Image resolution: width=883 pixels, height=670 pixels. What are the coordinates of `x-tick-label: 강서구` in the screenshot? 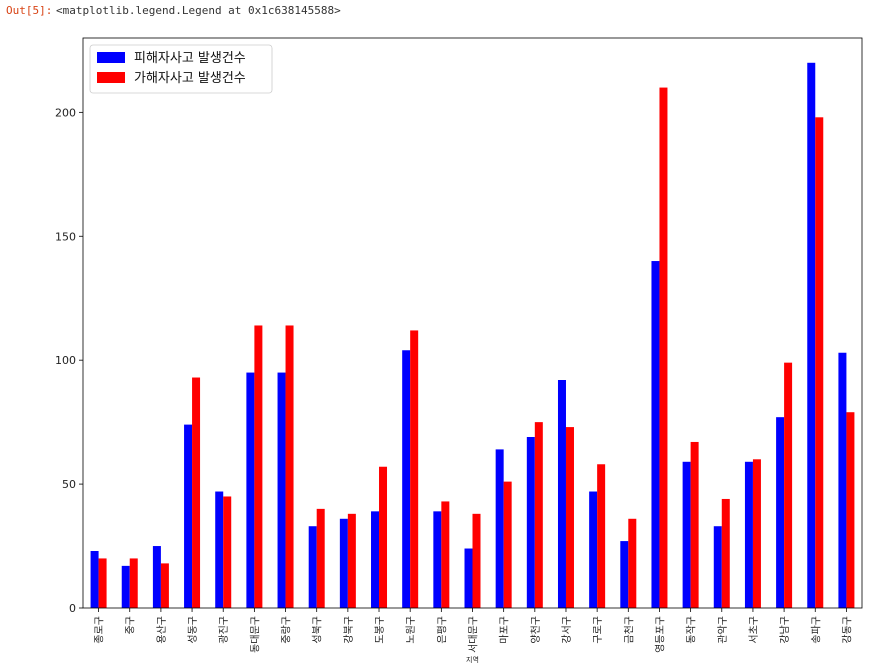 It's located at (567, 630).